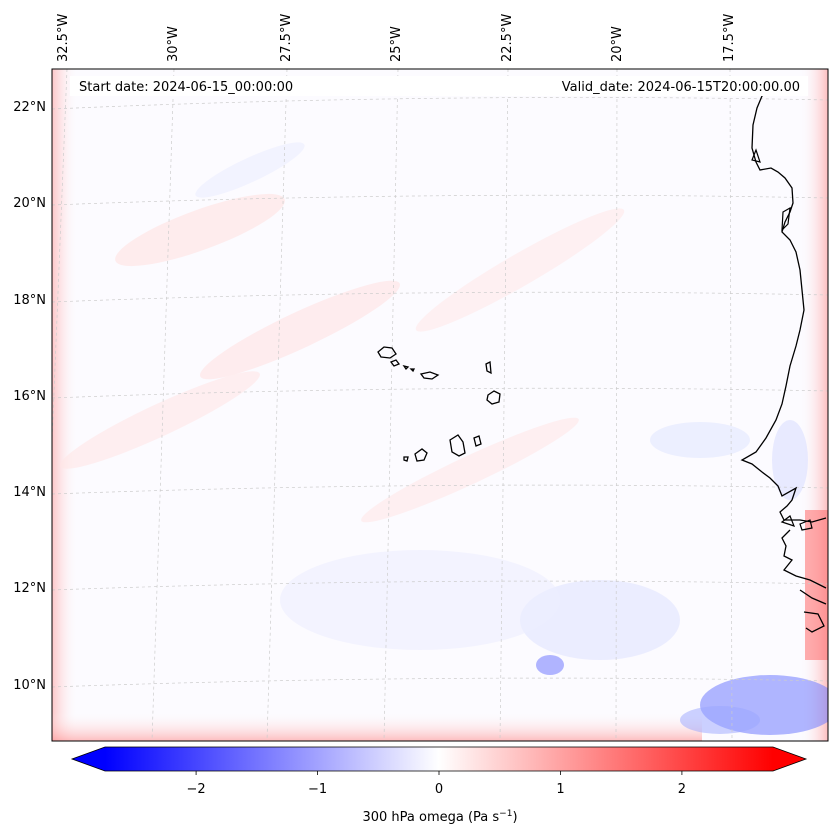  I want to click on valid-date-label: Valid_date: 2024-06-15T20:00:00.00, so click(681, 87).